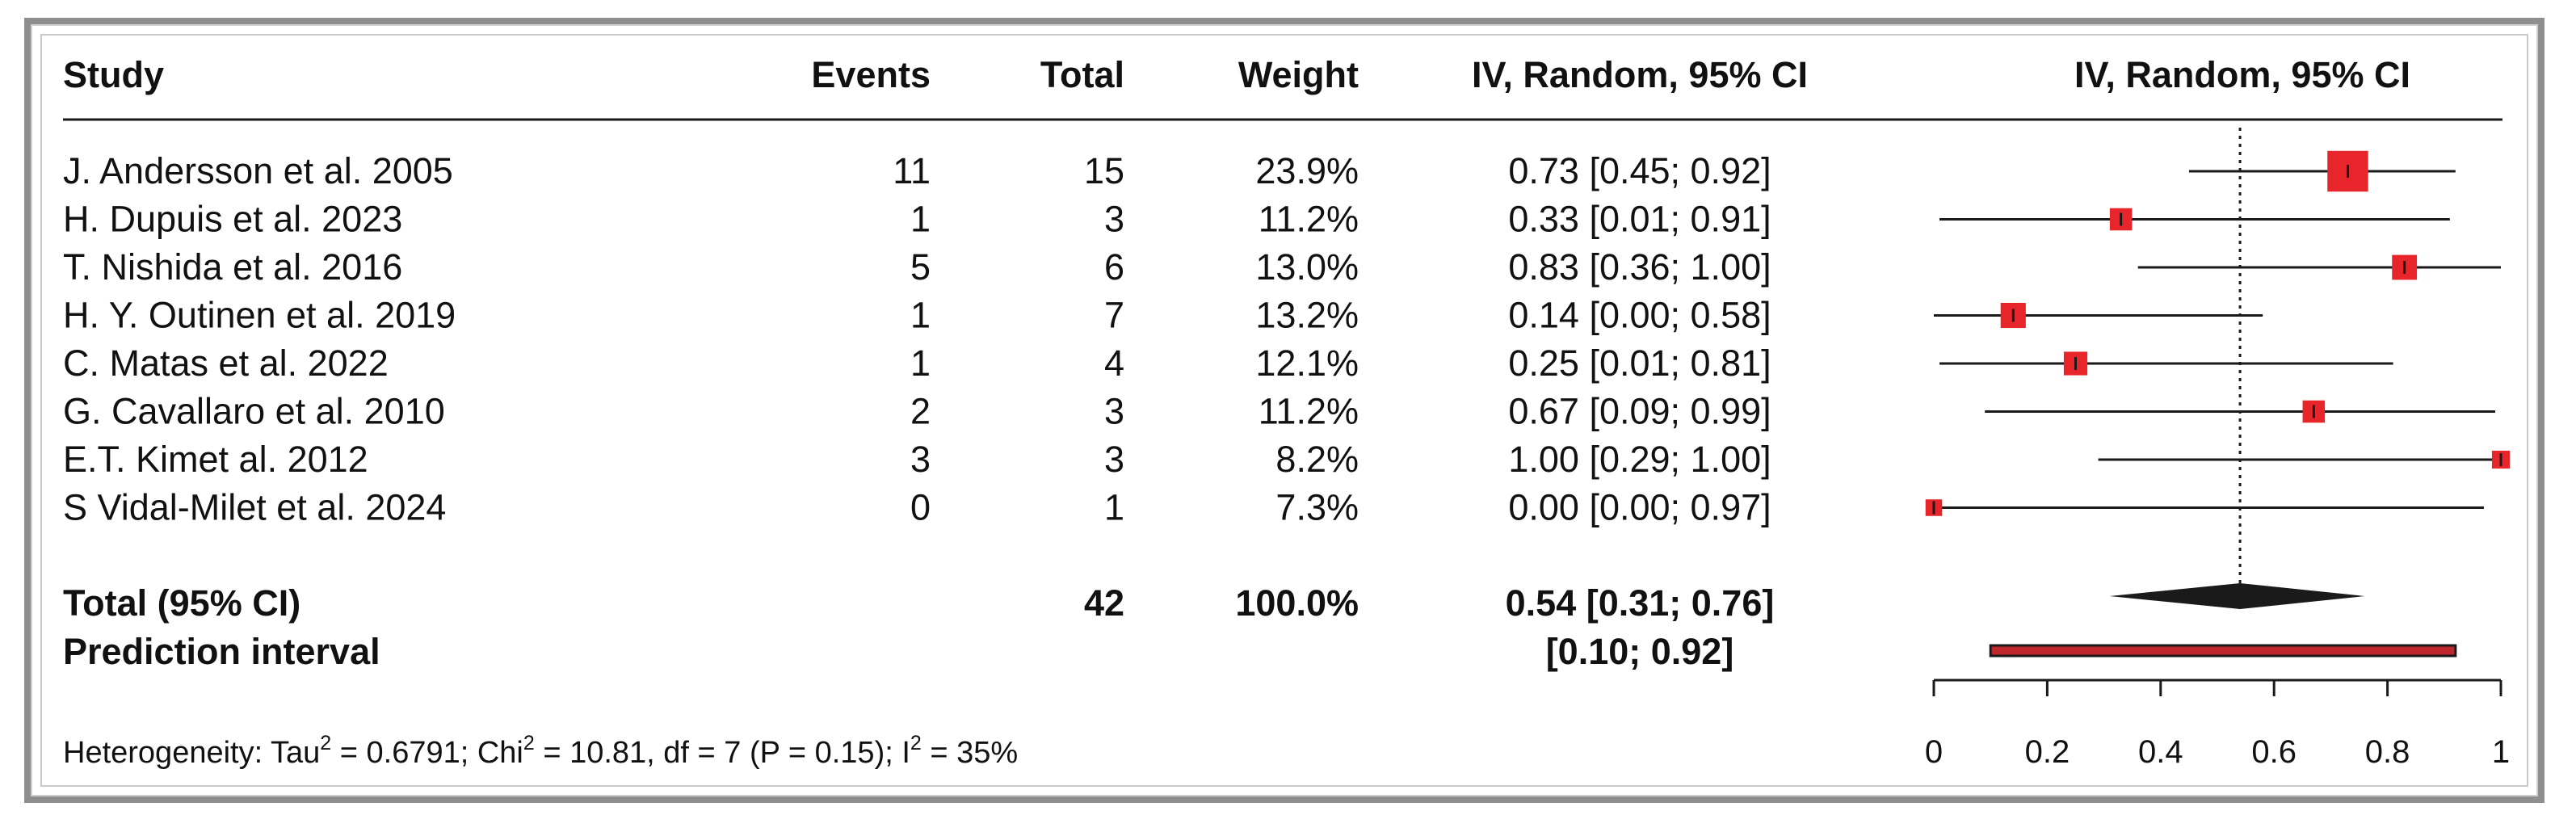  Describe the element at coordinates (1640, 363) in the screenshot. I see `study-ci: 0.25 [0.01; 0.81]` at that location.